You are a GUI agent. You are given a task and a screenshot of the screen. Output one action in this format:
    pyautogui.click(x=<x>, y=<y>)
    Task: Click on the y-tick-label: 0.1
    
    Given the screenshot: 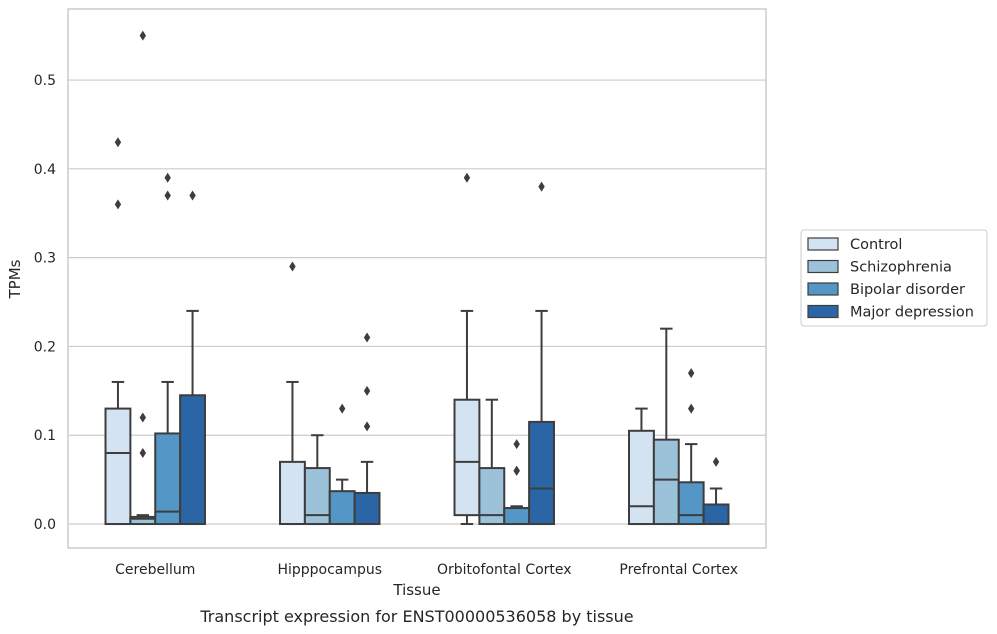 What is the action you would take?
    pyautogui.click(x=45, y=436)
    